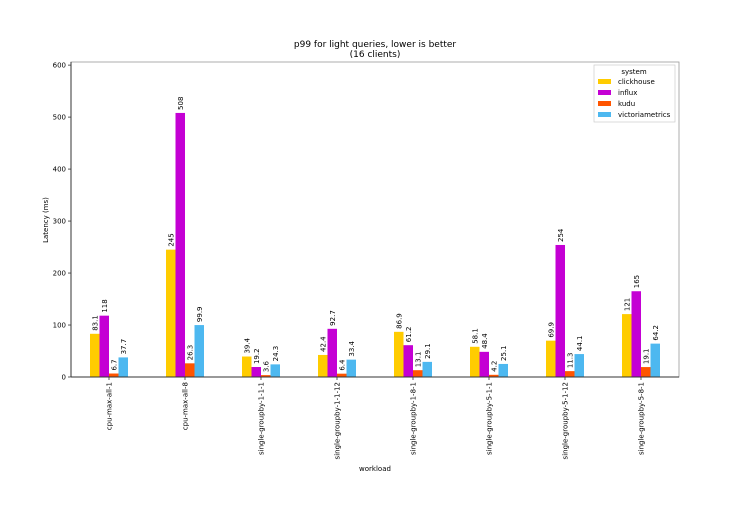 The width and height of the screenshot is (729, 515). Describe the element at coordinates (409, 335) in the screenshot. I see `data-label: 61.2` at that location.